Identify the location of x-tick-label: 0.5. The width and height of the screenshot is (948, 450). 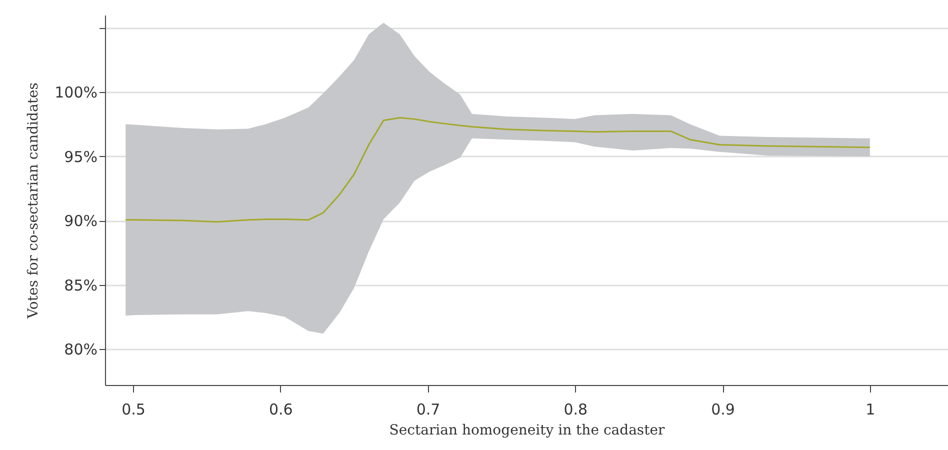
(134, 409).